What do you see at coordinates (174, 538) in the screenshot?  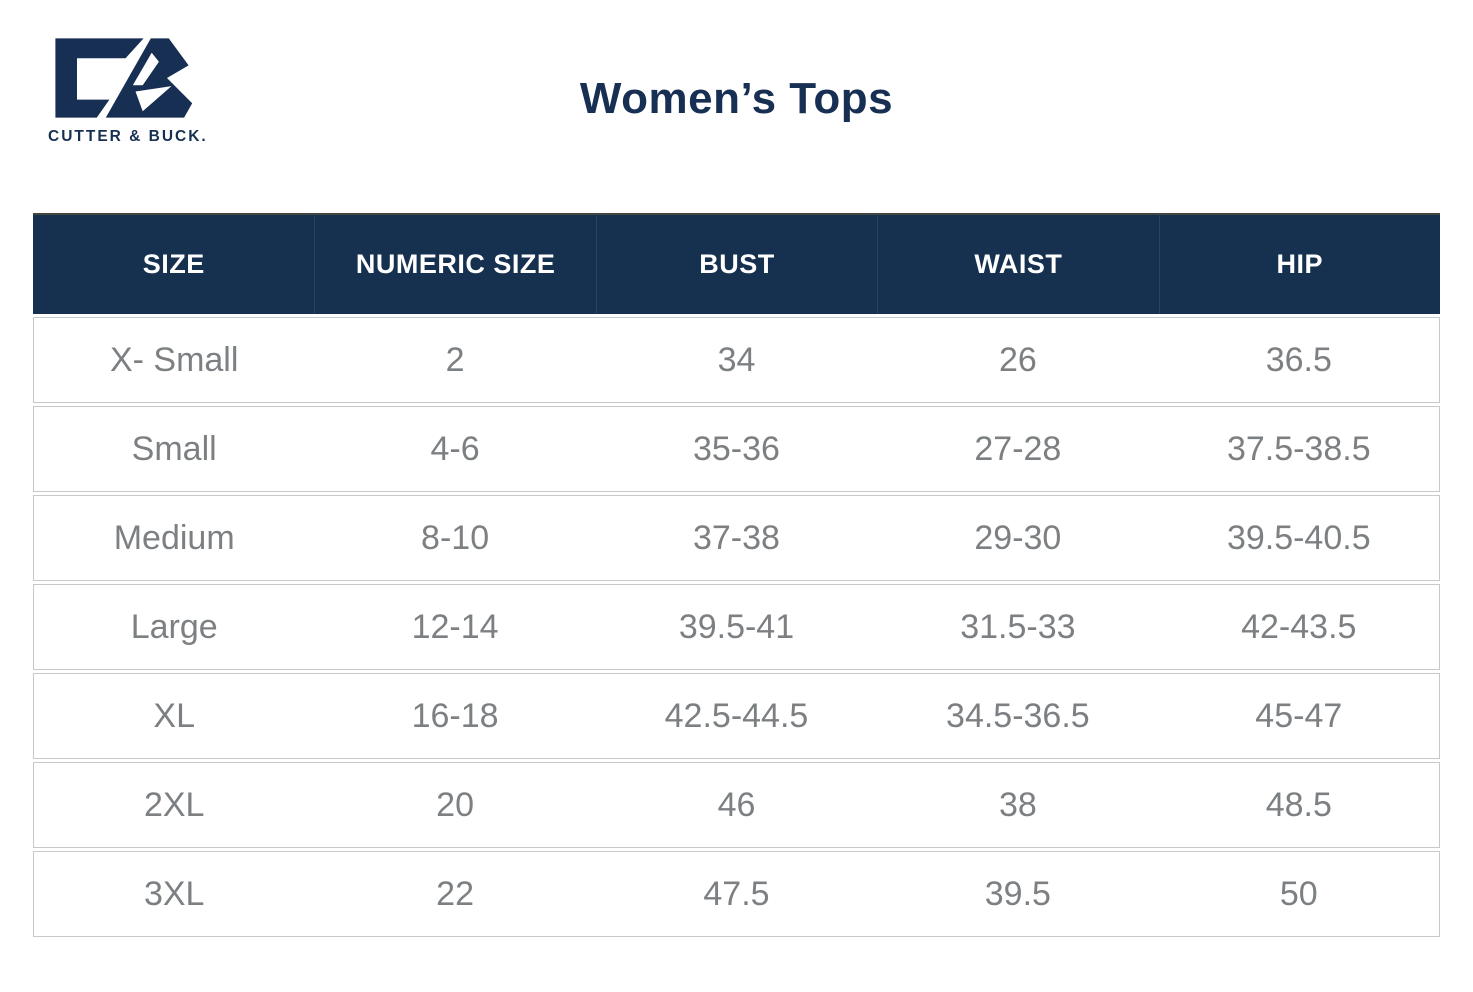 I see `cell-size: Medium` at bounding box center [174, 538].